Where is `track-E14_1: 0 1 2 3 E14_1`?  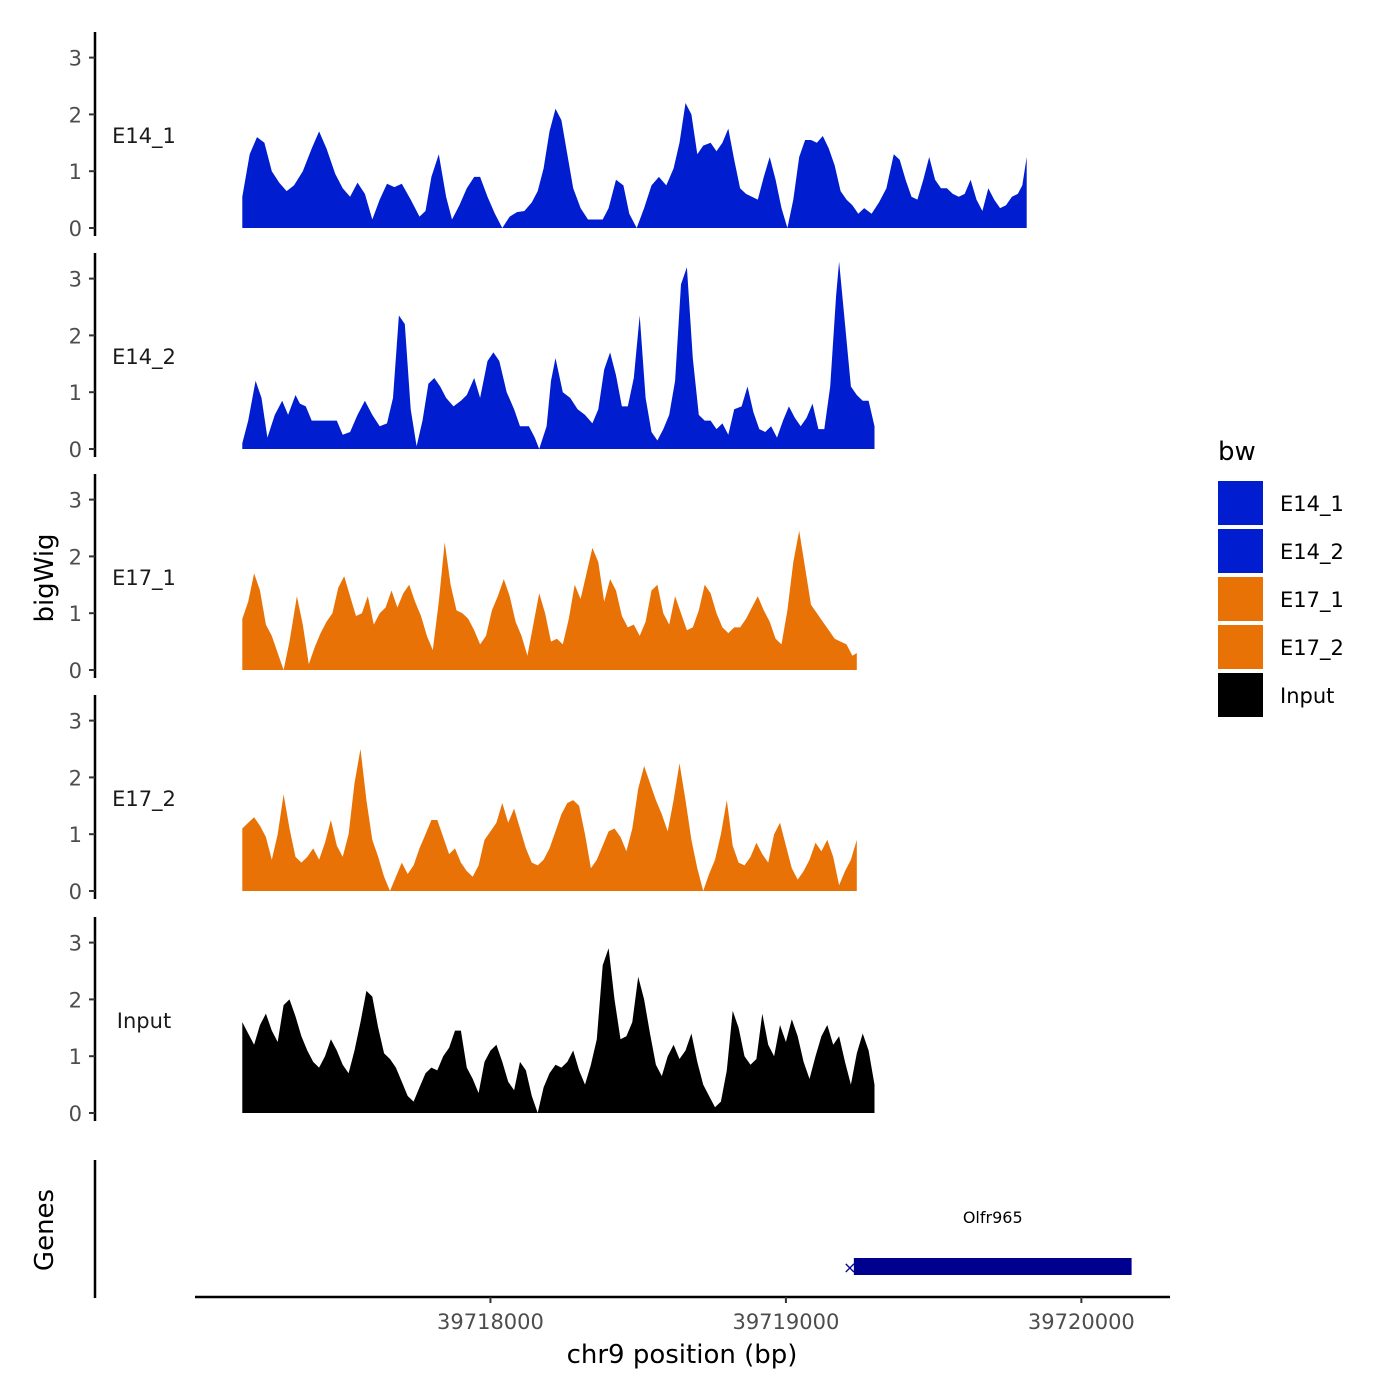
track-E14_1: 0 1 2 3 E14_1 is located at coordinates (548, 136).